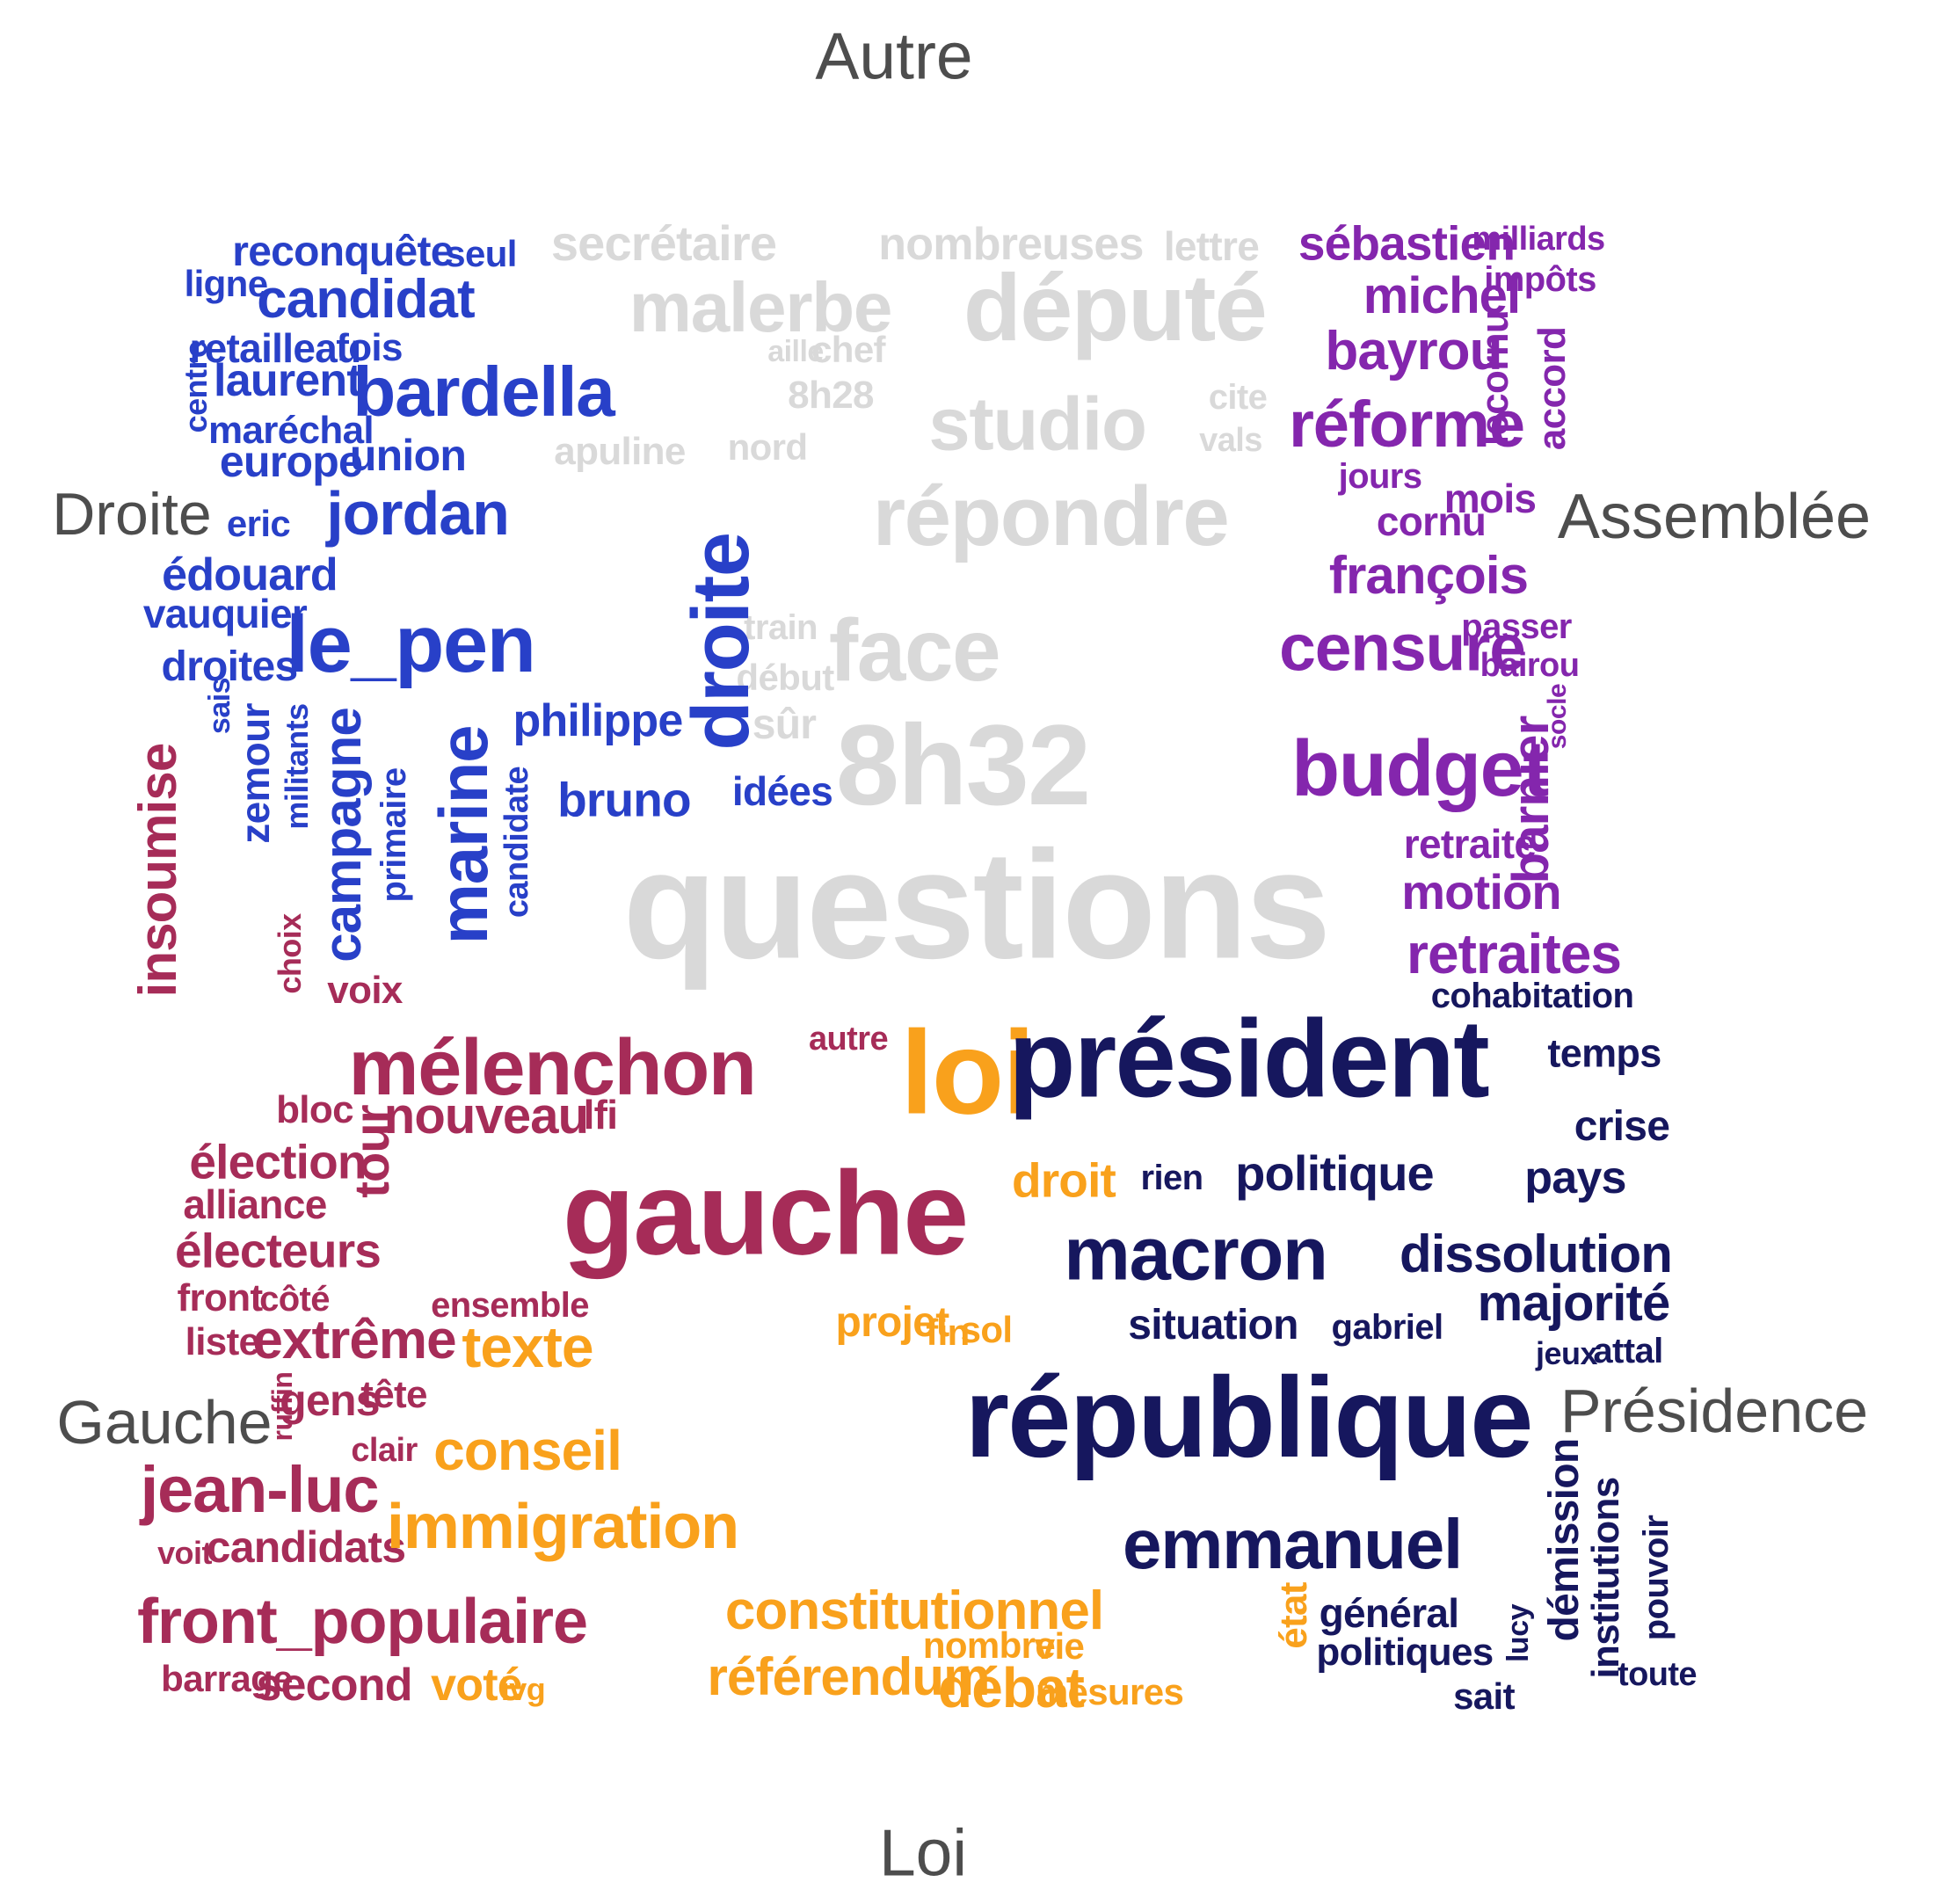  What do you see at coordinates (768, 447) in the screenshot?
I see `word-nord: nord` at bounding box center [768, 447].